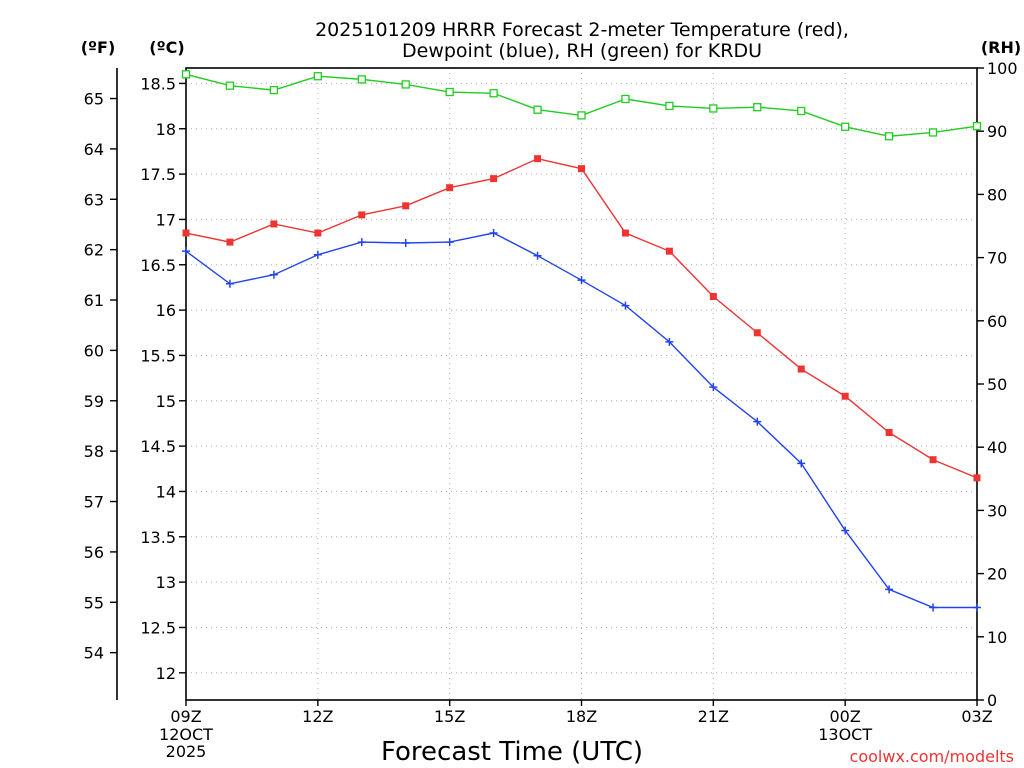 Image resolution: width=1024 pixels, height=768 pixels. I want to click on celsius-tick-label: 17, so click(166, 219).